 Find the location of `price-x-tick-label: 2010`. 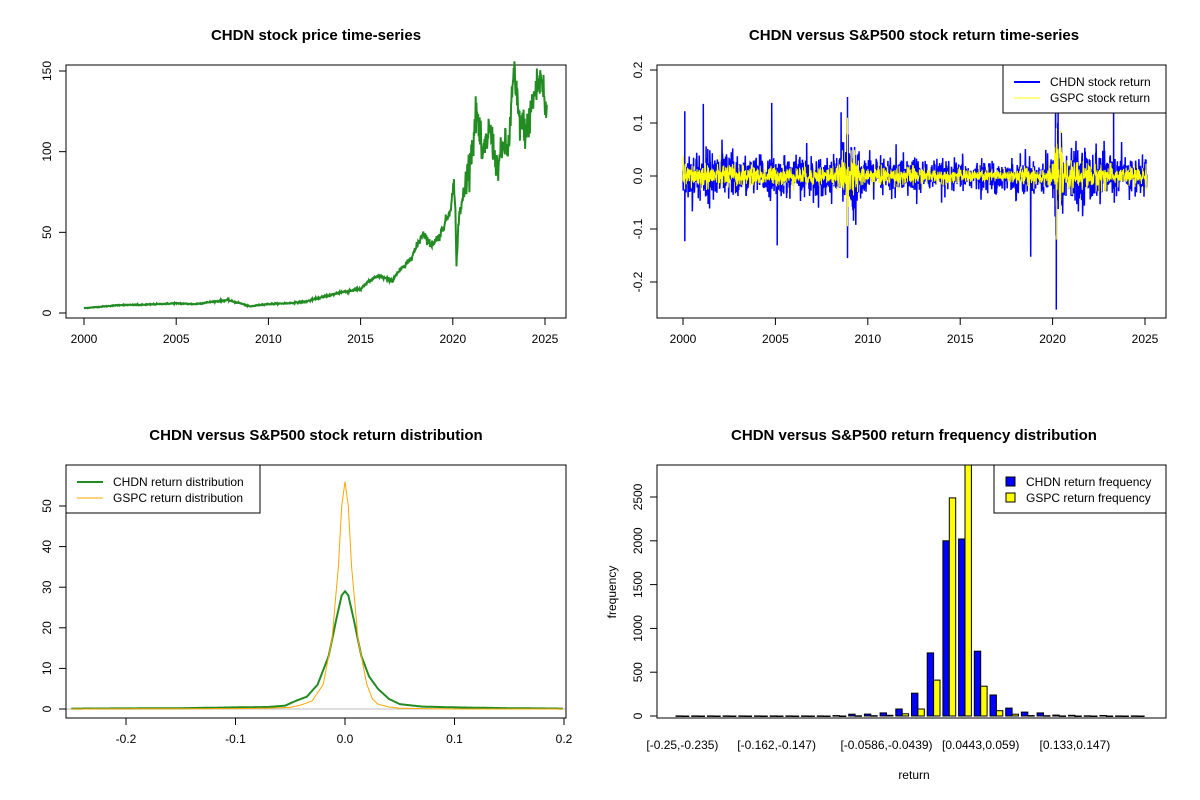

price-x-tick-label: 2010 is located at coordinates (268, 339).